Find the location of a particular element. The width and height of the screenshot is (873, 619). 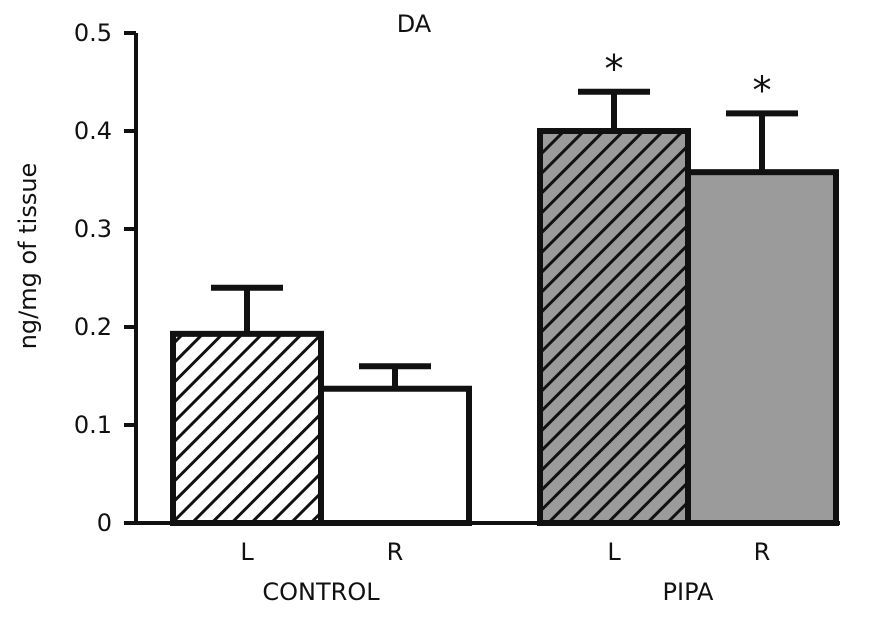

y-tick-label: 0.5 is located at coordinates (93, 33).